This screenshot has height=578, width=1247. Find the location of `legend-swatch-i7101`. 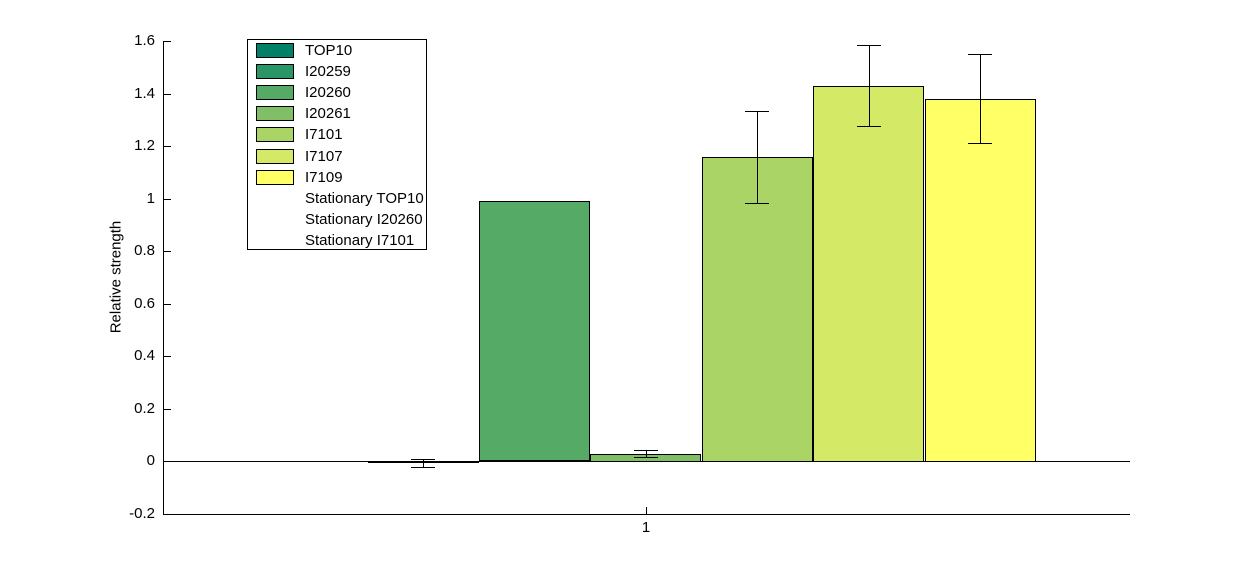

legend-swatch-i7101 is located at coordinates (275, 135).